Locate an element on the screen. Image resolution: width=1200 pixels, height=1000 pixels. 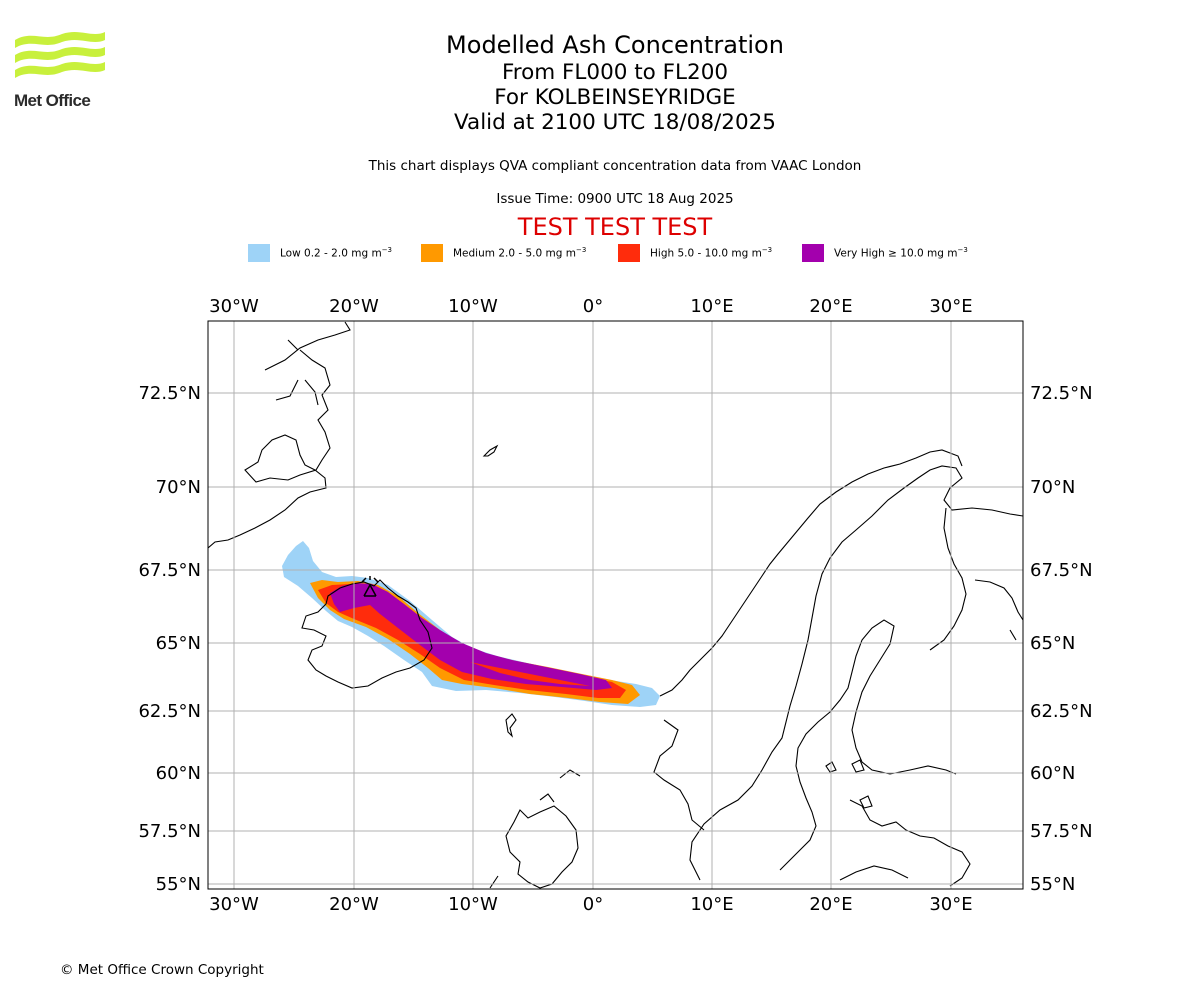
legend-label-low: Low 0.2 - 2.0 mg m is located at coordinates (331, 253).